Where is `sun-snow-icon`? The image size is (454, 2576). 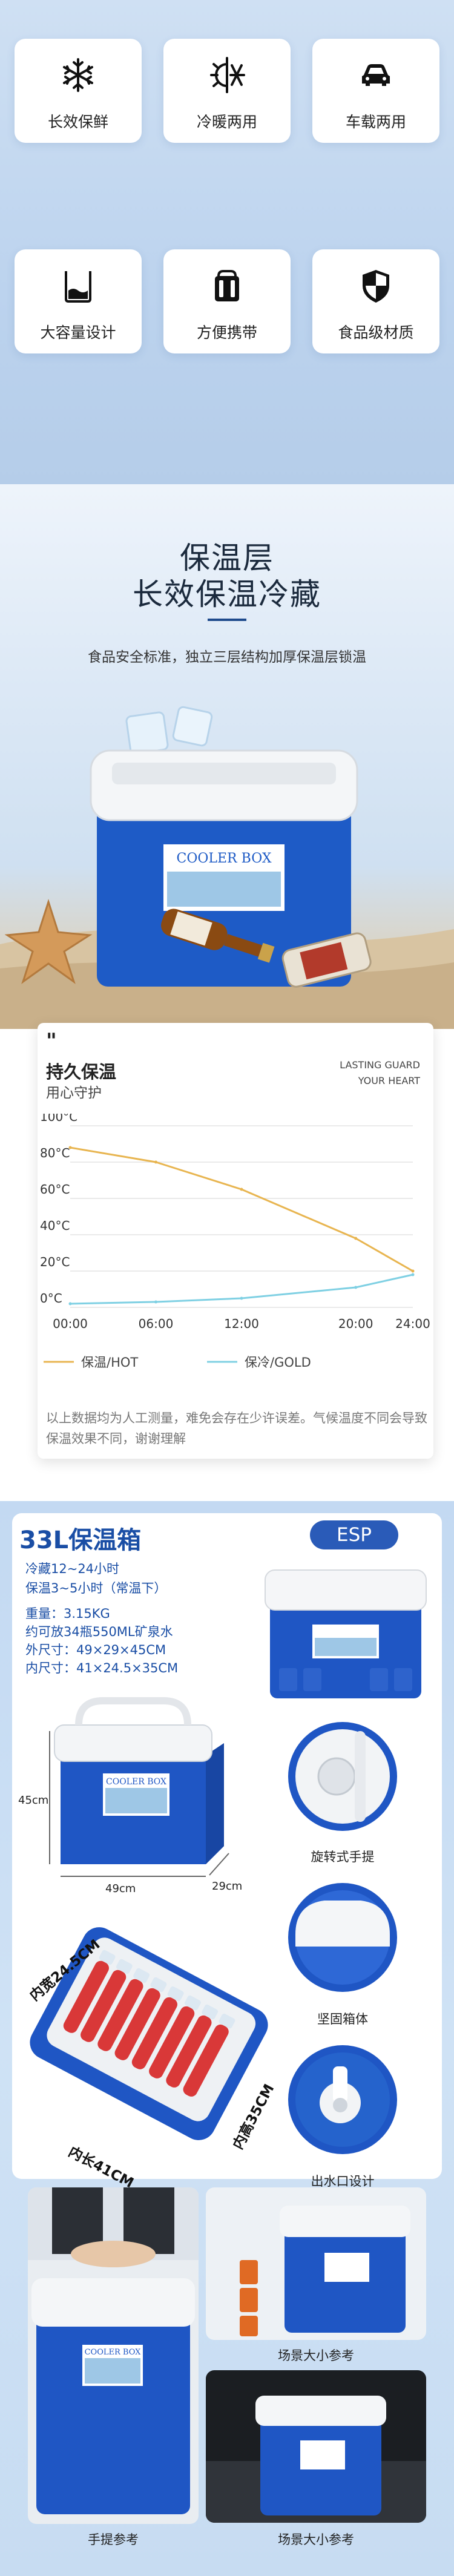 sun-snow-icon is located at coordinates (227, 75).